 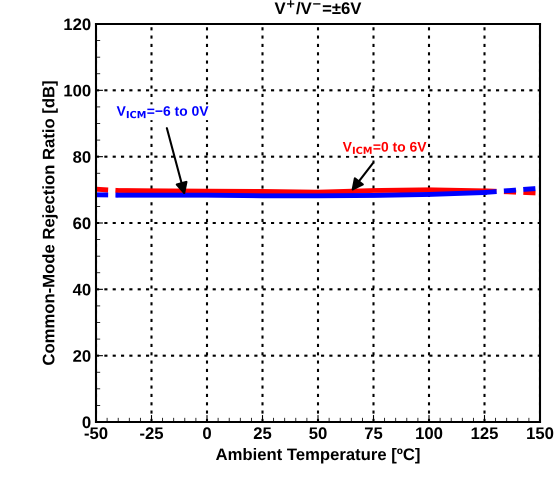 I want to click on x-tick-label: 0, so click(x=207, y=433).